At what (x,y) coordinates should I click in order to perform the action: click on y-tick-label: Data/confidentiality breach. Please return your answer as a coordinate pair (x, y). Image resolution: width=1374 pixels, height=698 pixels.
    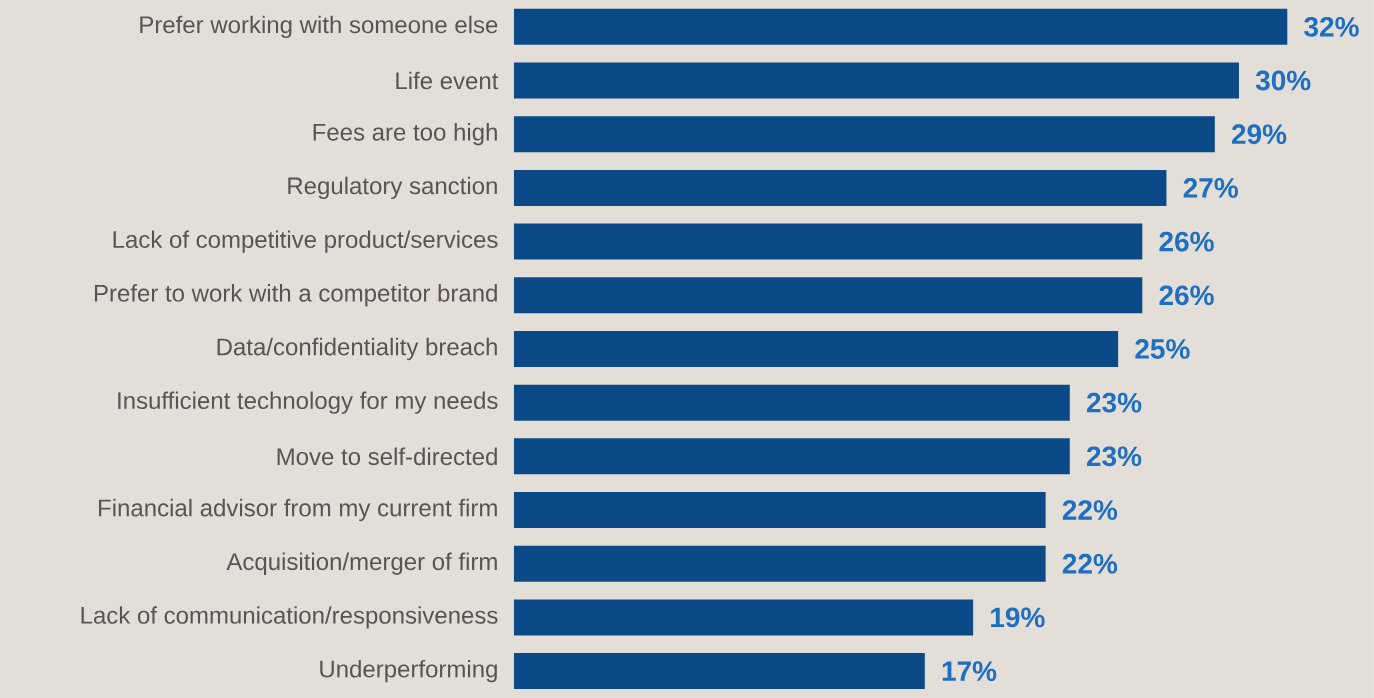
    Looking at the image, I should click on (357, 349).